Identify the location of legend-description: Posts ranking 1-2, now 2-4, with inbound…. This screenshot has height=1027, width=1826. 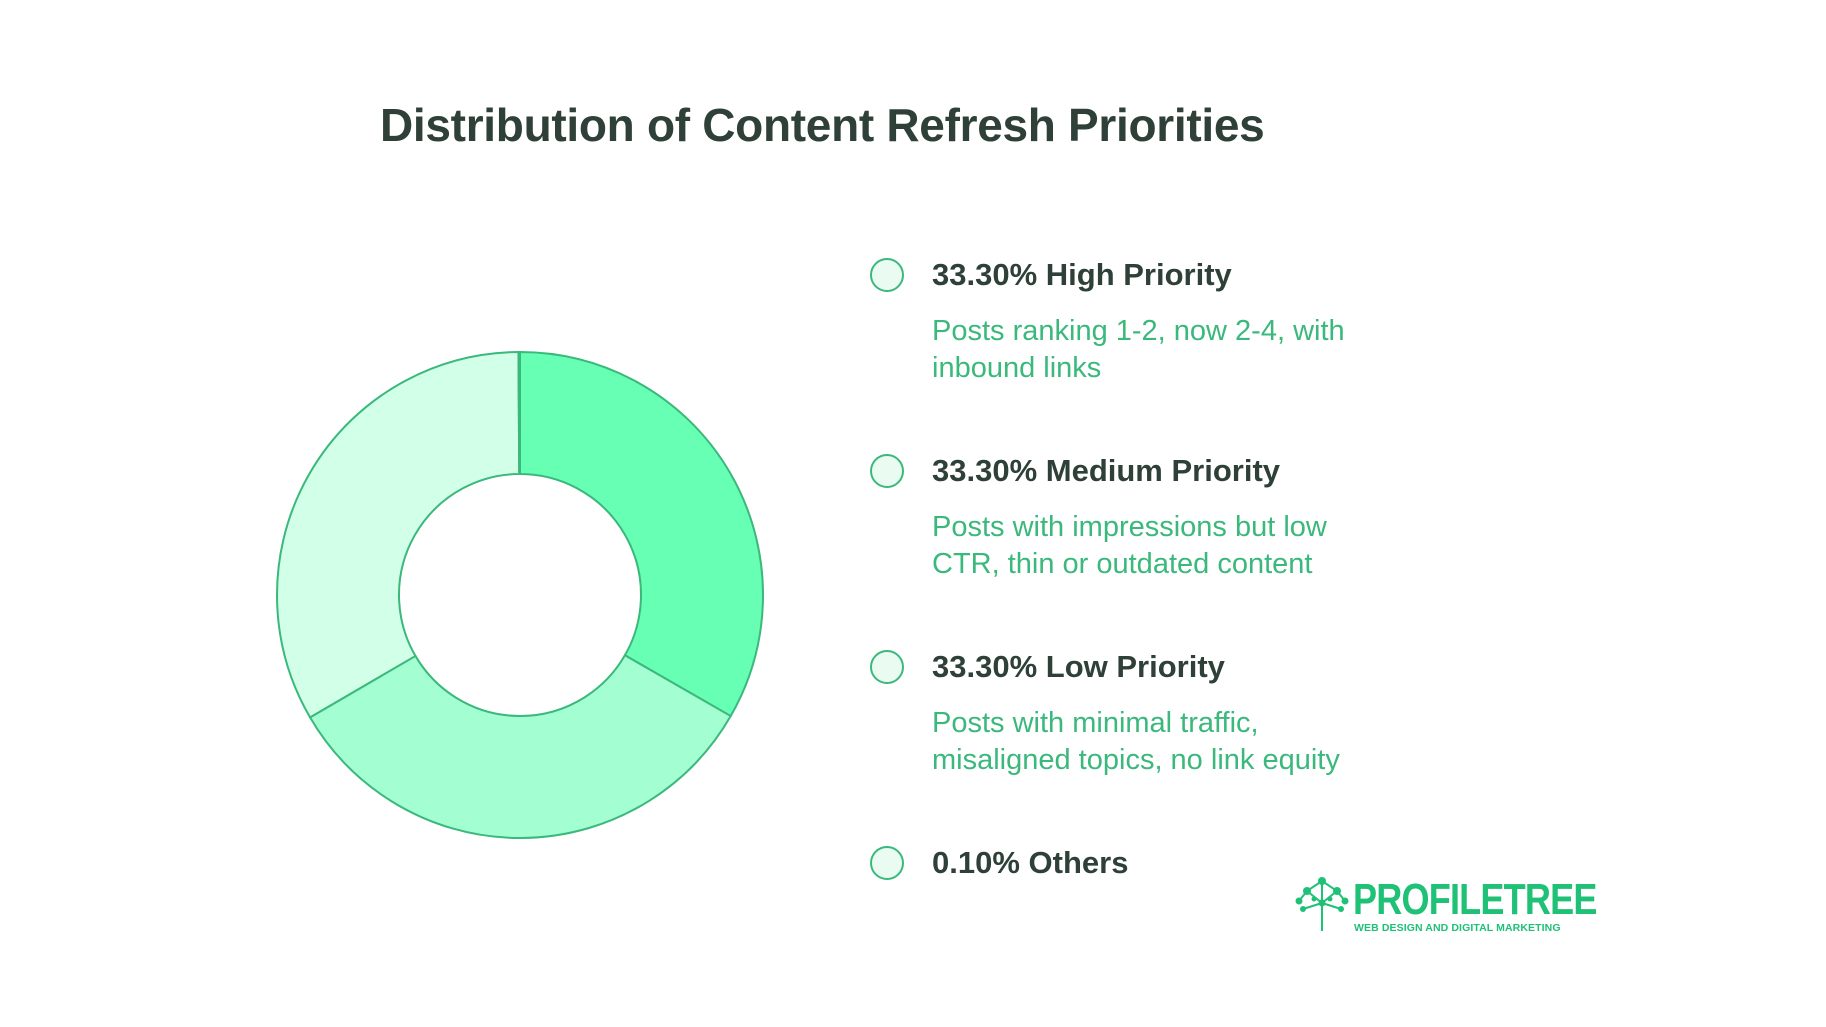
(1138, 349).